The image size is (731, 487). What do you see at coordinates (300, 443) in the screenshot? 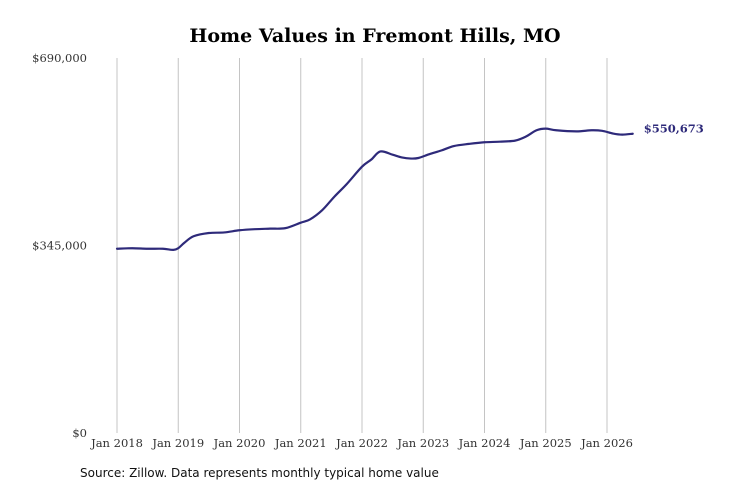
I see `x-tick-label: Jan 2021` at bounding box center [300, 443].